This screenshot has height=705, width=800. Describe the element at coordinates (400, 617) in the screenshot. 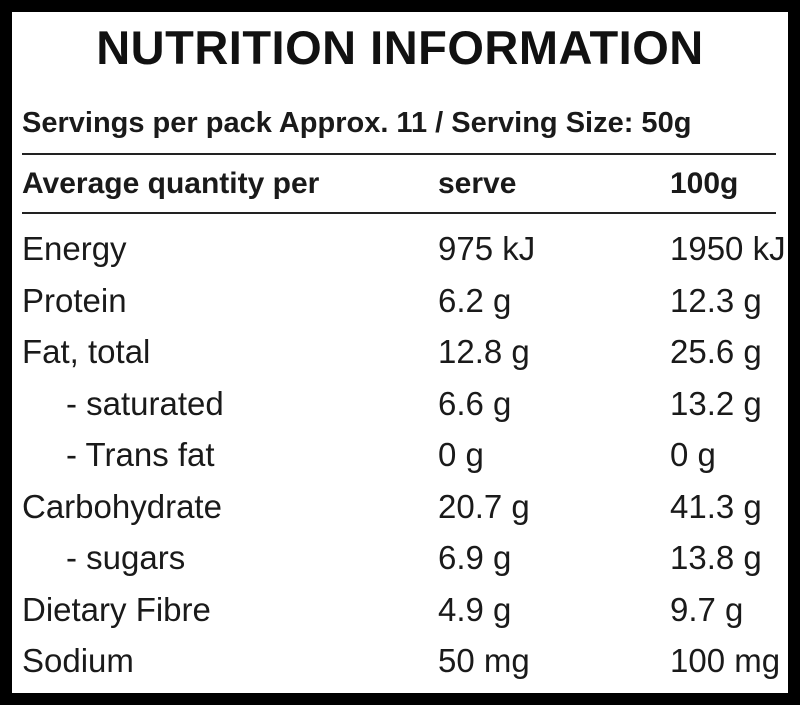

I see `table-row-dietary-fibre: Dietary Fibre 4.9 g 9.7 g` at that location.